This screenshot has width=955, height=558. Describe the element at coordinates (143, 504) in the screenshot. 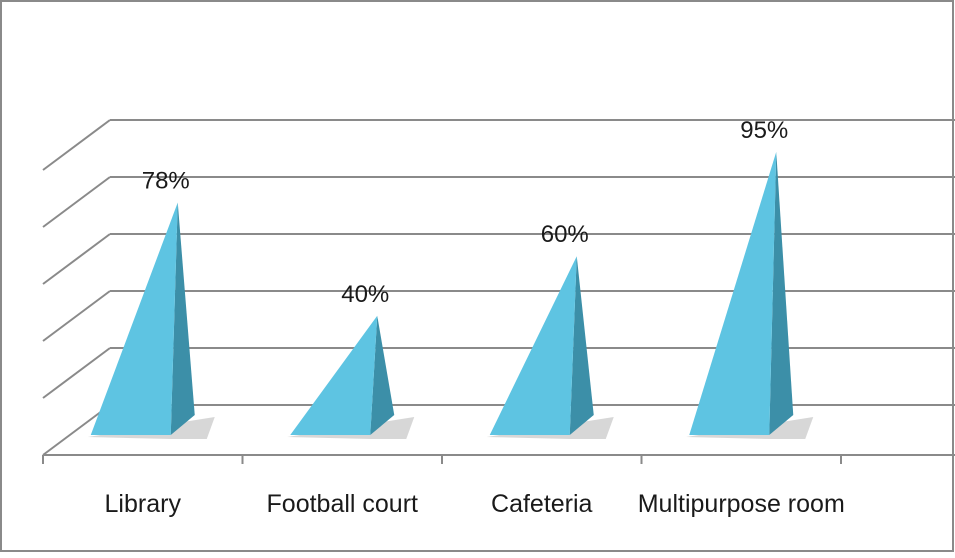

I see `x-tick-label: Library` at that location.